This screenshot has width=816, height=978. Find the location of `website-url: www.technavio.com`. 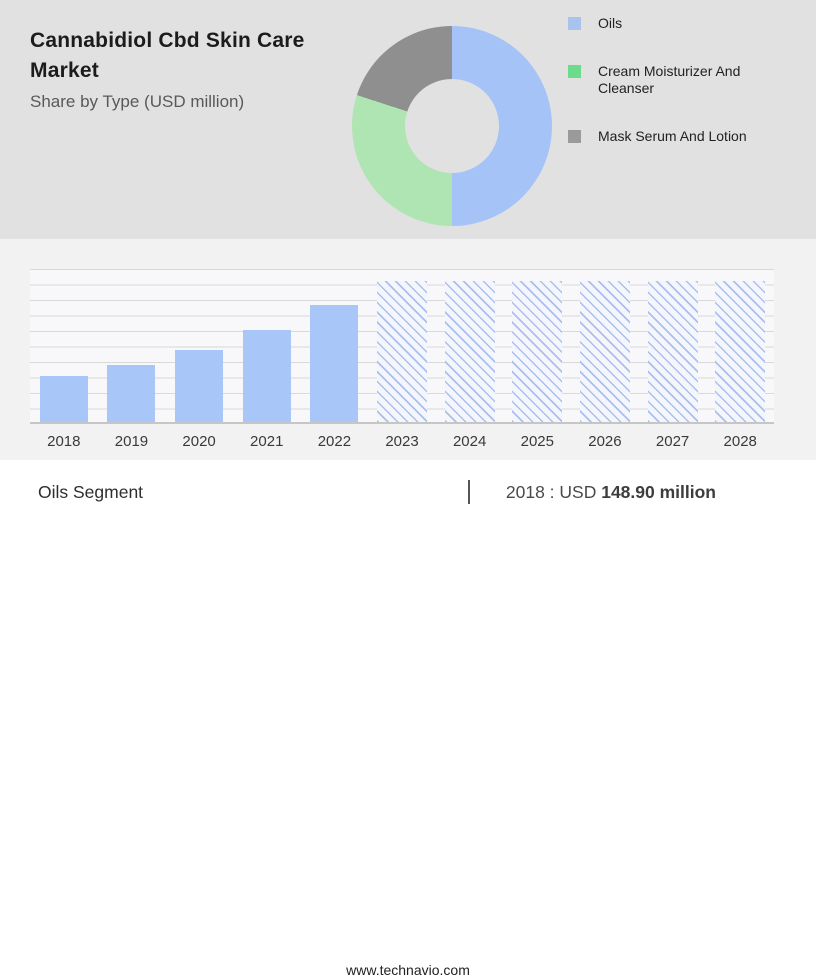

website-url: www.technavio.com is located at coordinates (408, 970).